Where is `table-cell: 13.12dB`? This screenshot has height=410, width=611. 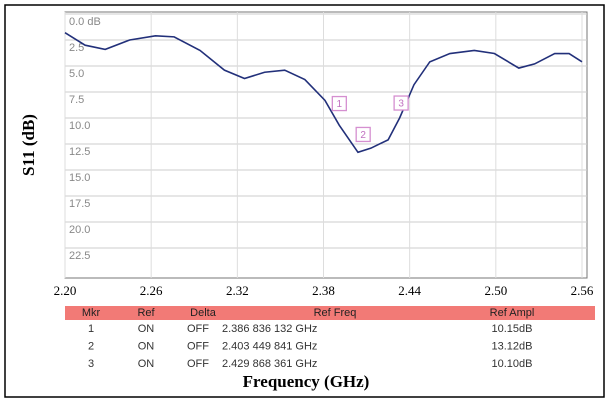 table-cell: 13.12dB is located at coordinates (512, 346).